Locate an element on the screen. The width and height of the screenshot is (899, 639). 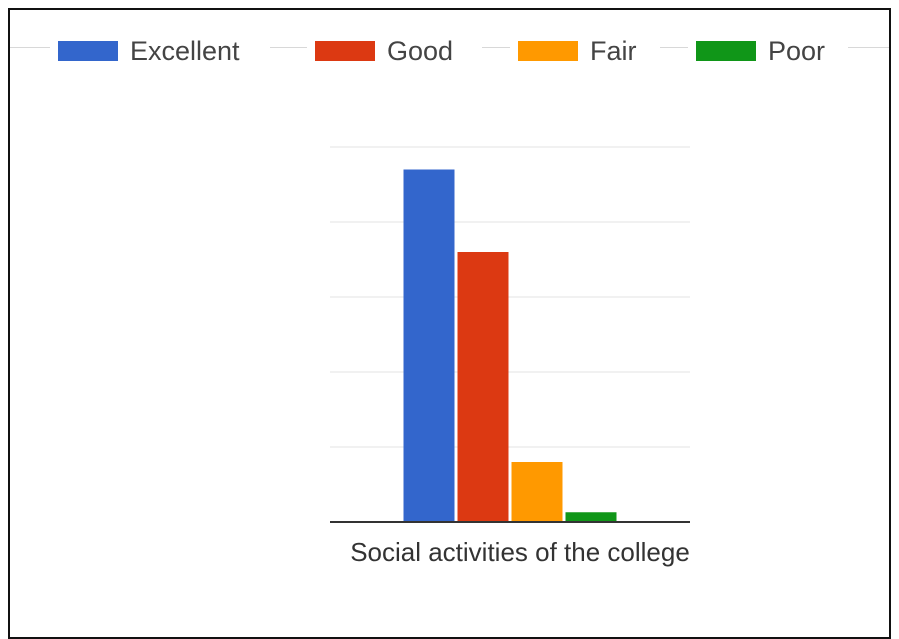
legend-swatch-excellent is located at coordinates (88, 51).